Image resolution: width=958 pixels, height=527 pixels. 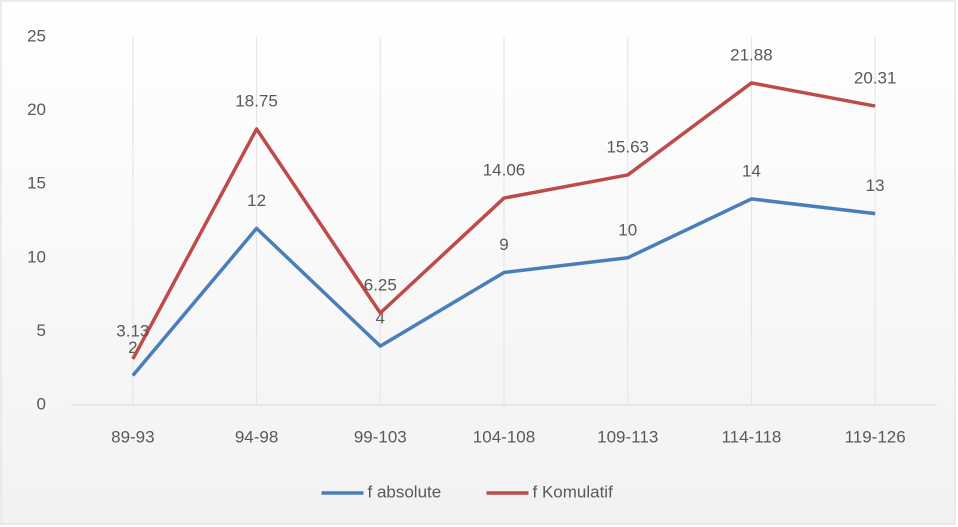 What do you see at coordinates (132, 347) in the screenshot?
I see `data-label: 2` at bounding box center [132, 347].